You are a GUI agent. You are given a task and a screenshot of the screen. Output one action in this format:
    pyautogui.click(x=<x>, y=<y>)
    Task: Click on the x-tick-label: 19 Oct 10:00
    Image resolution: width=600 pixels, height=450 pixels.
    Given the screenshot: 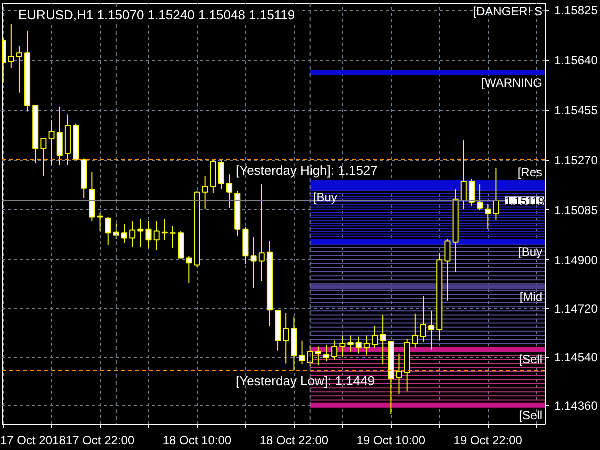 What is the action you would take?
    pyautogui.click(x=391, y=441)
    